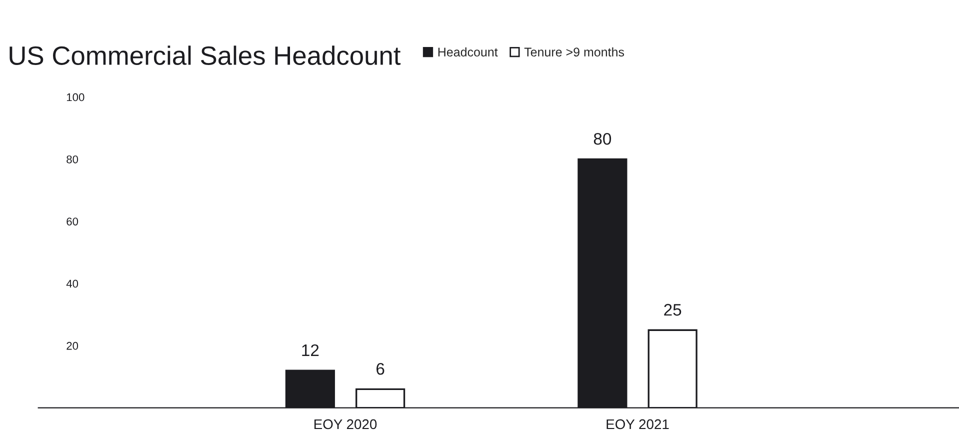 Image resolution: width=959 pixels, height=439 pixels. I want to click on data-label: 25, so click(673, 310).